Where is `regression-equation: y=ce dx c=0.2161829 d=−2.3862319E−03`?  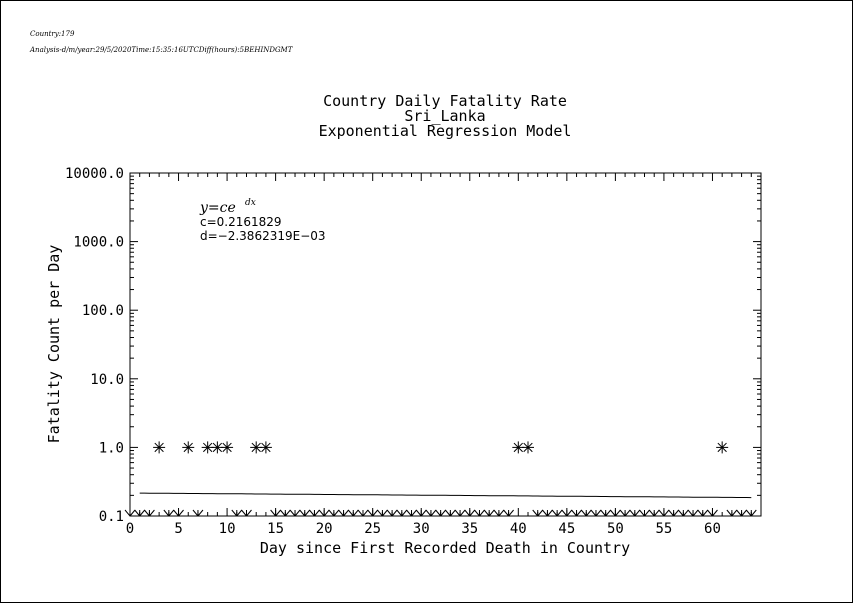 regression-equation: y=ce dx c=0.2161829 d=−2.3862319E−03 is located at coordinates (262, 220).